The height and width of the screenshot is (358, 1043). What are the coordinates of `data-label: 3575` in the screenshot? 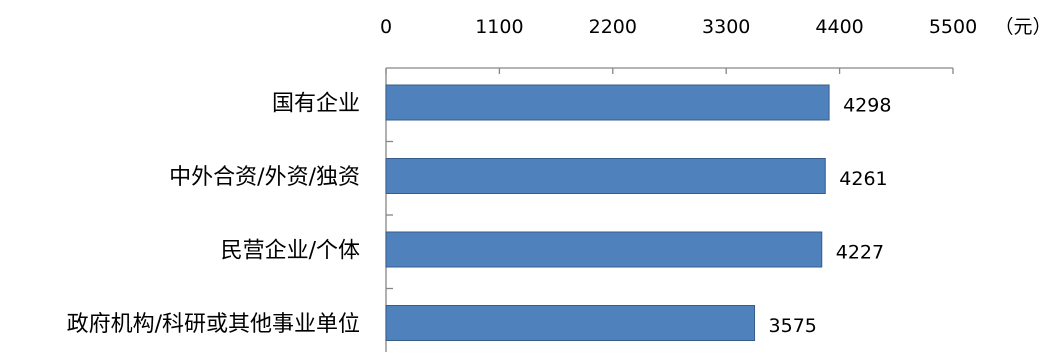 It's located at (793, 326).